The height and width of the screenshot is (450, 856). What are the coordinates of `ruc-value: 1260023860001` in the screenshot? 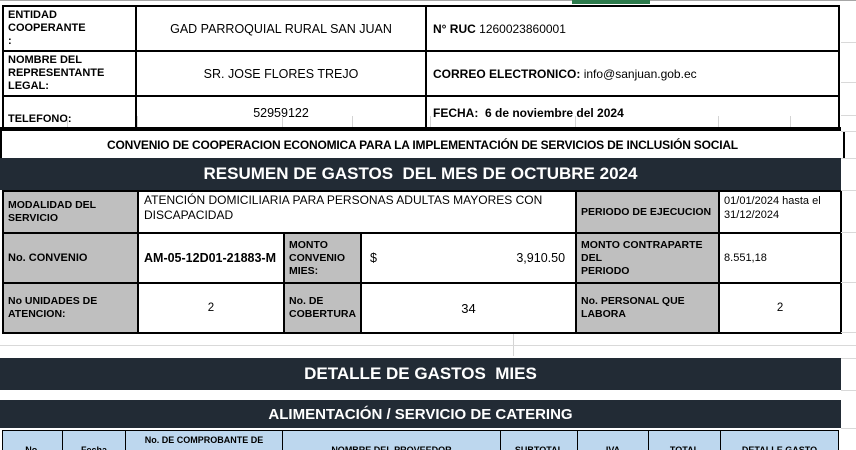 It's located at (522, 28).